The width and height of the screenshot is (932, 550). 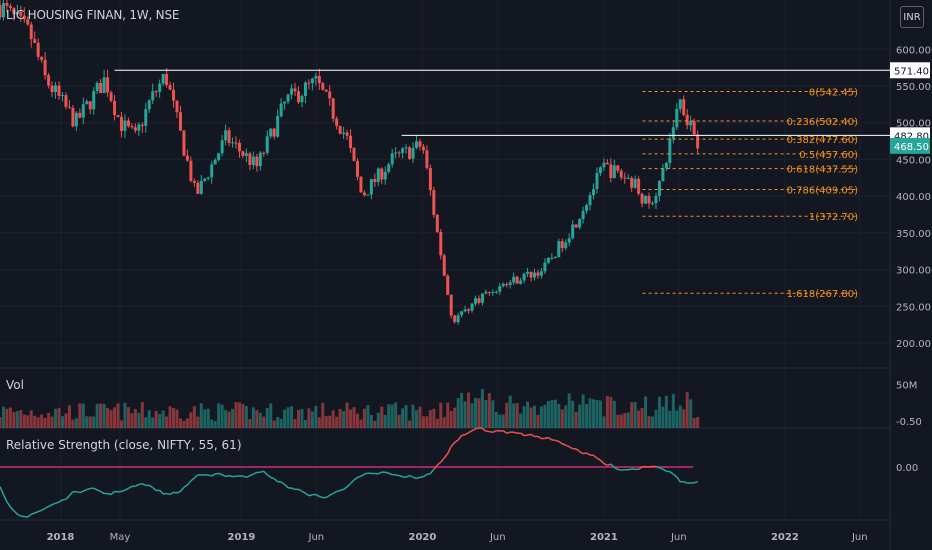 What do you see at coordinates (785, 537) in the screenshot?
I see `time-tick-label: 2022` at bounding box center [785, 537].